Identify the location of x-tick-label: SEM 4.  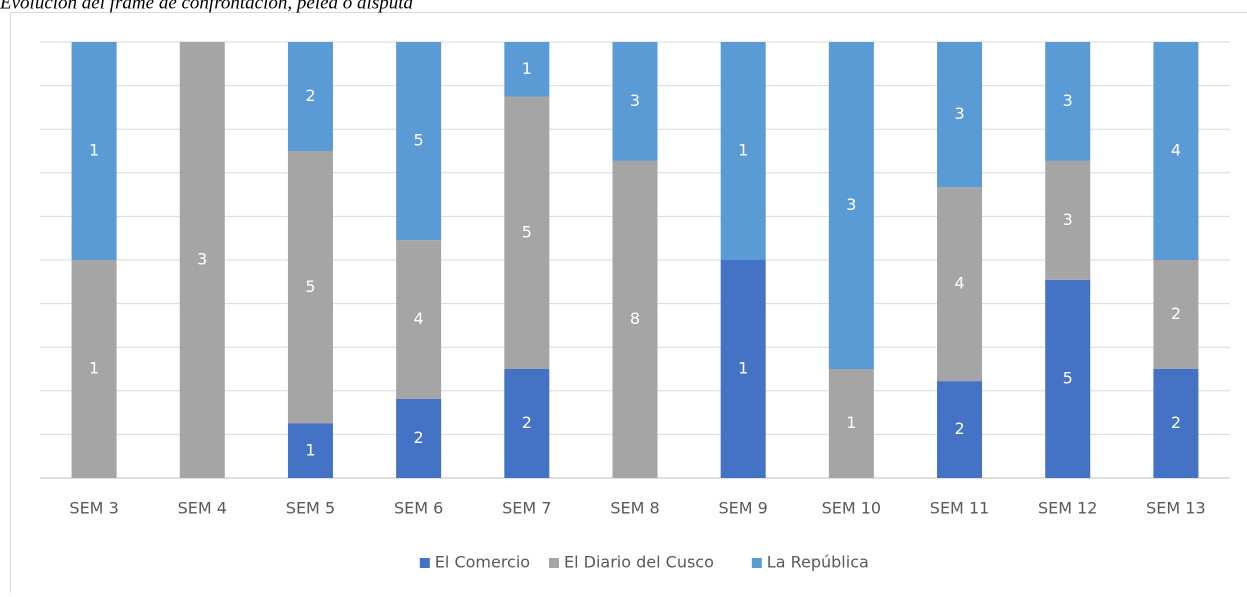
(202, 508).